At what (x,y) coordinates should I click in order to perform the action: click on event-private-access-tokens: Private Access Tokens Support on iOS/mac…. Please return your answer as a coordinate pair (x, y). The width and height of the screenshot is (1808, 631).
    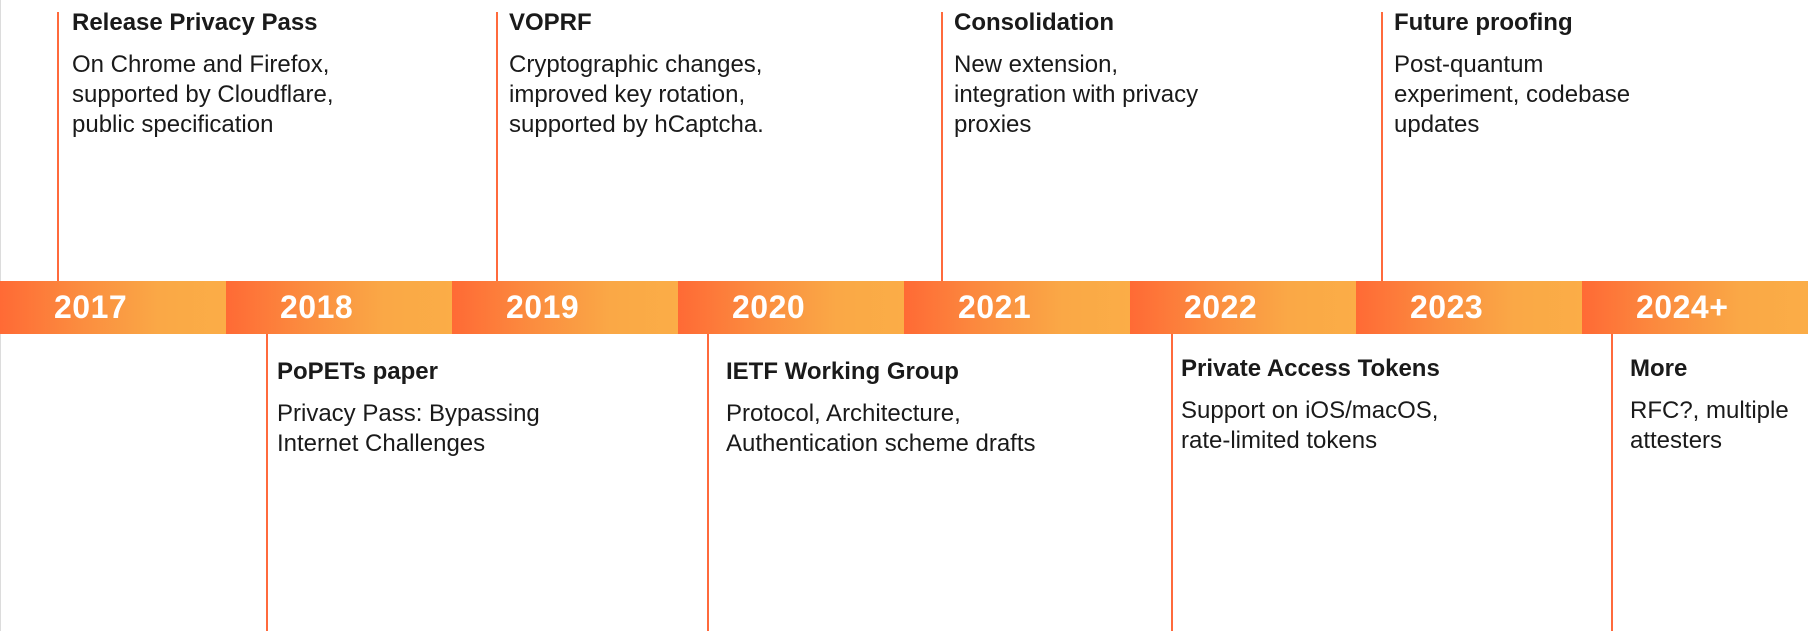
    Looking at the image, I should click on (1310, 405).